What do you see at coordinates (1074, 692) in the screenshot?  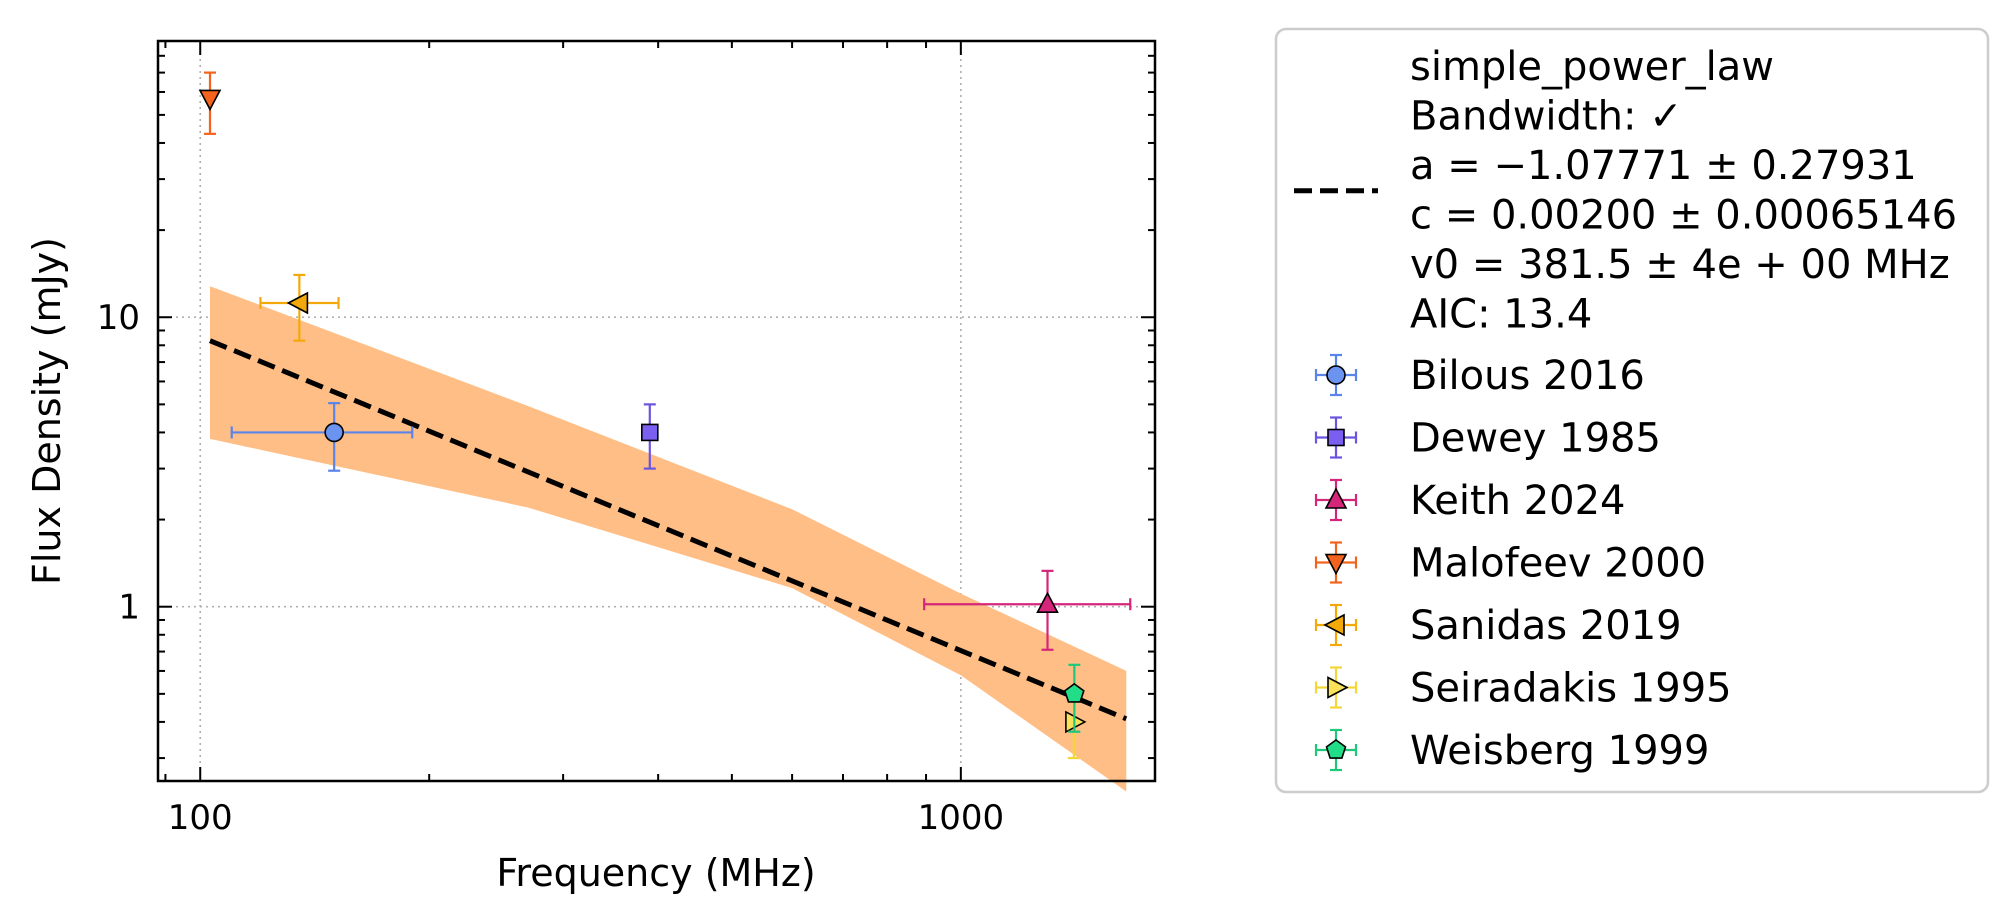 I see `weisberg-1999-point` at bounding box center [1074, 692].